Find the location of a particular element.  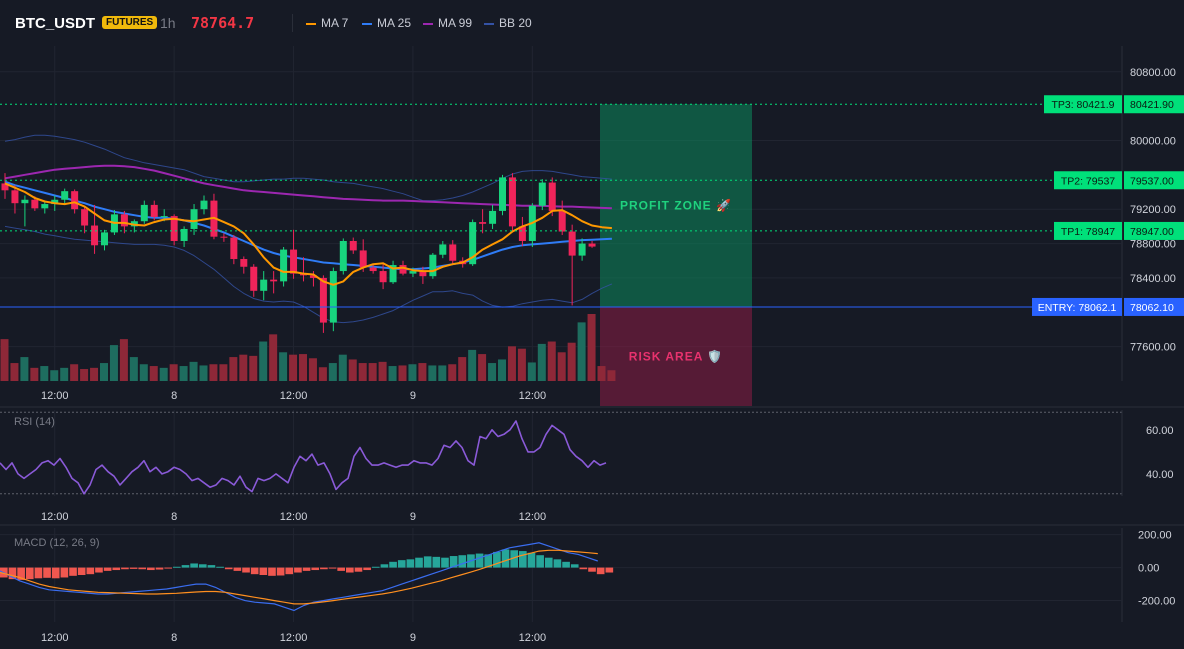

tp1-tag: TP1: 78947 is located at coordinates (1088, 232).